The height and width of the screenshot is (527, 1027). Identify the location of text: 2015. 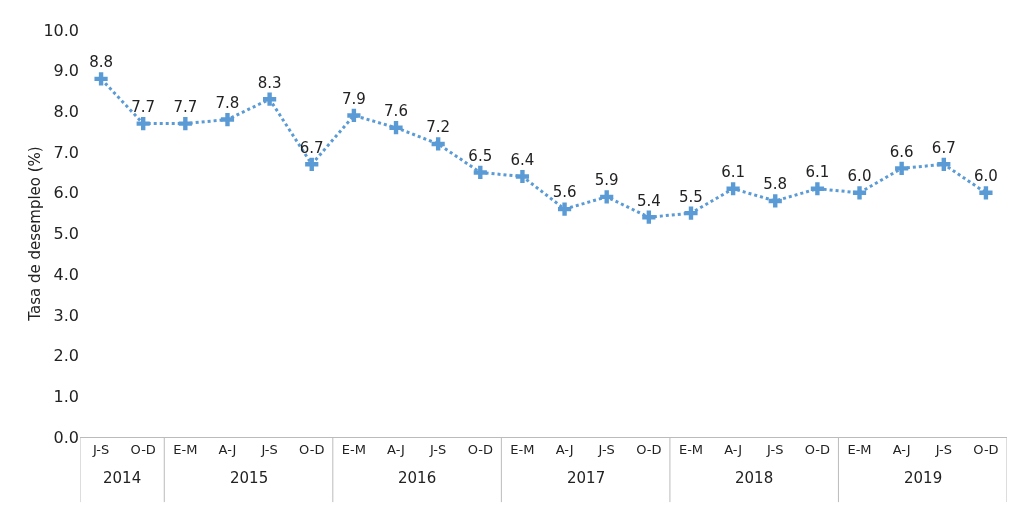
(249, 478).